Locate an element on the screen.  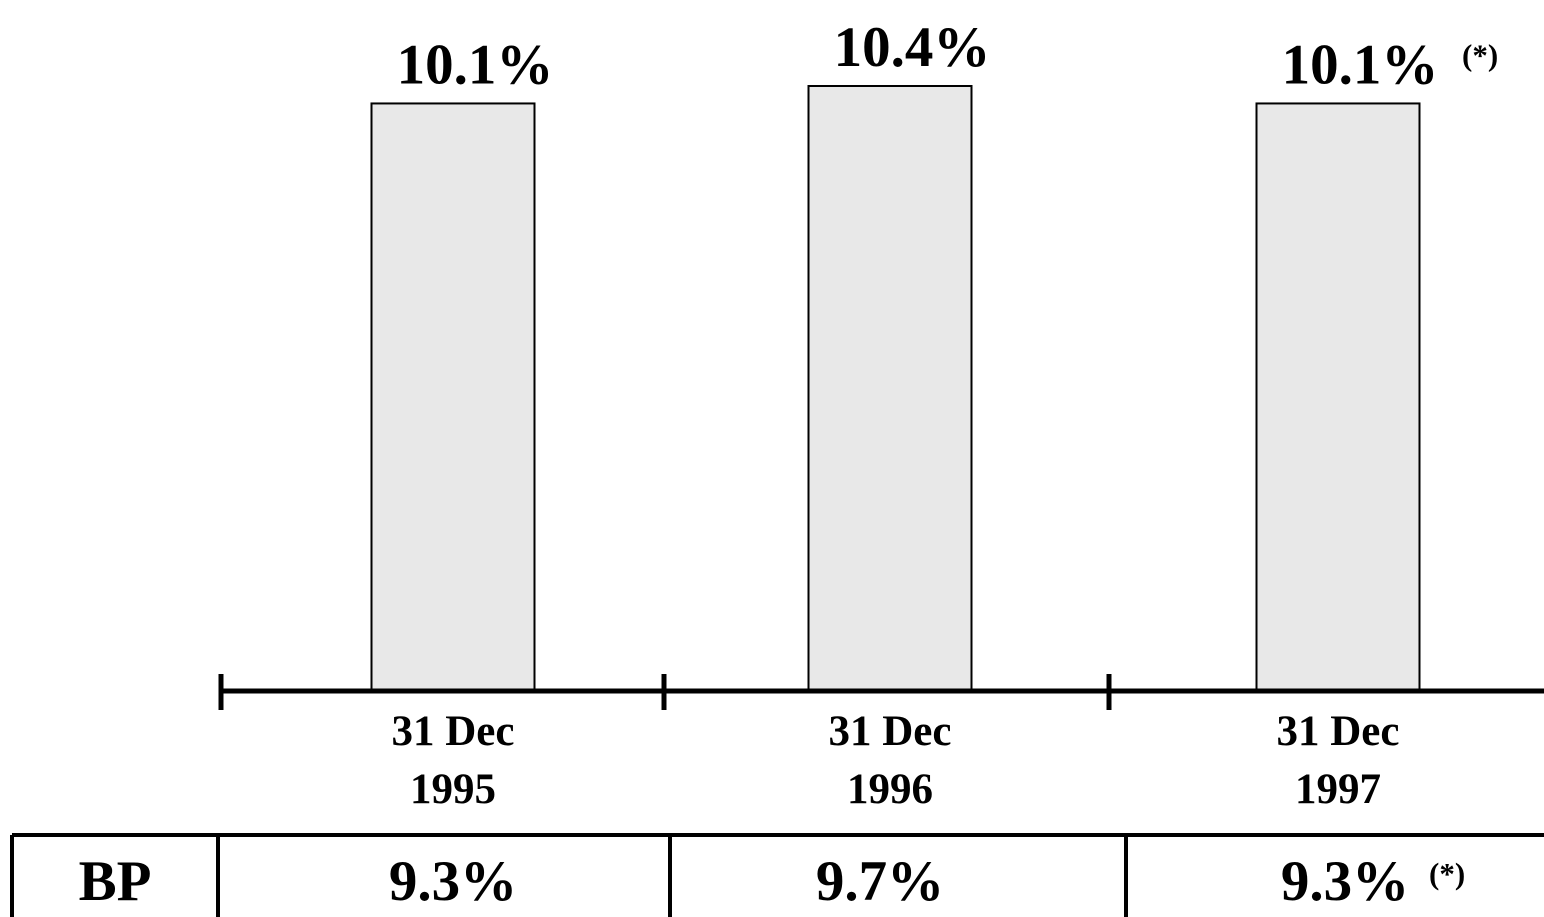
table-cell-2: 9.3% is located at coordinates (1345, 881).